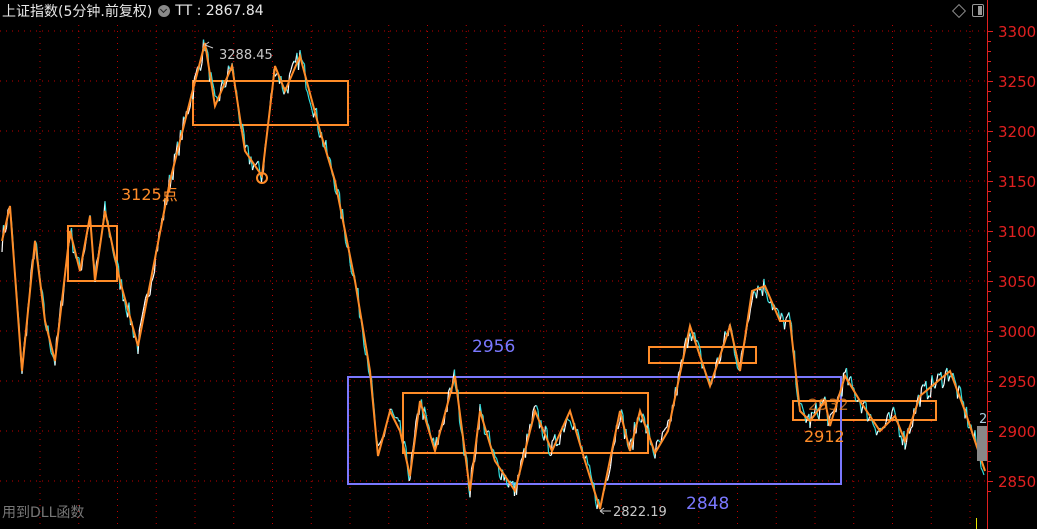 This screenshot has width=1037, height=529. What do you see at coordinates (1017, 132) in the screenshot?
I see `y-tick-label: 3200` at bounding box center [1017, 132].